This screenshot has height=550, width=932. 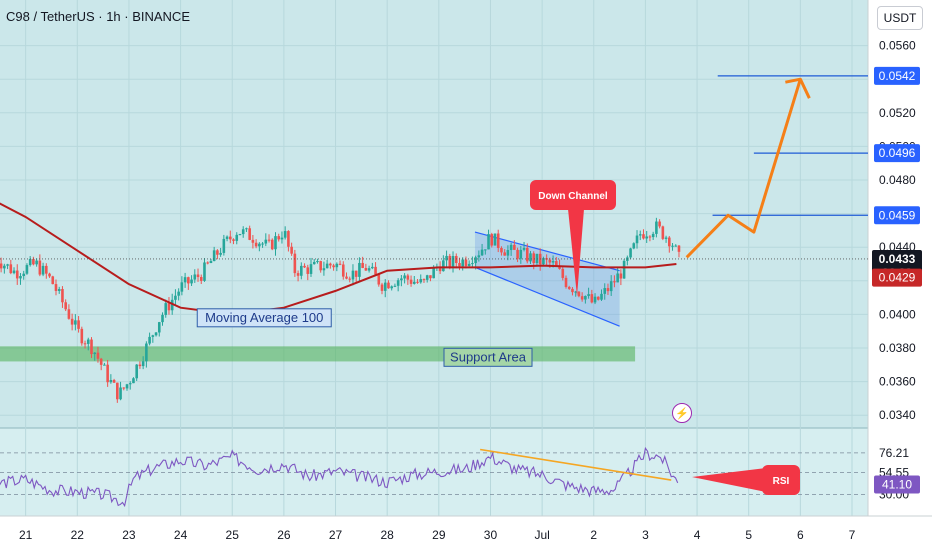 I want to click on price-tick-label: 0.0340, so click(x=897, y=415).